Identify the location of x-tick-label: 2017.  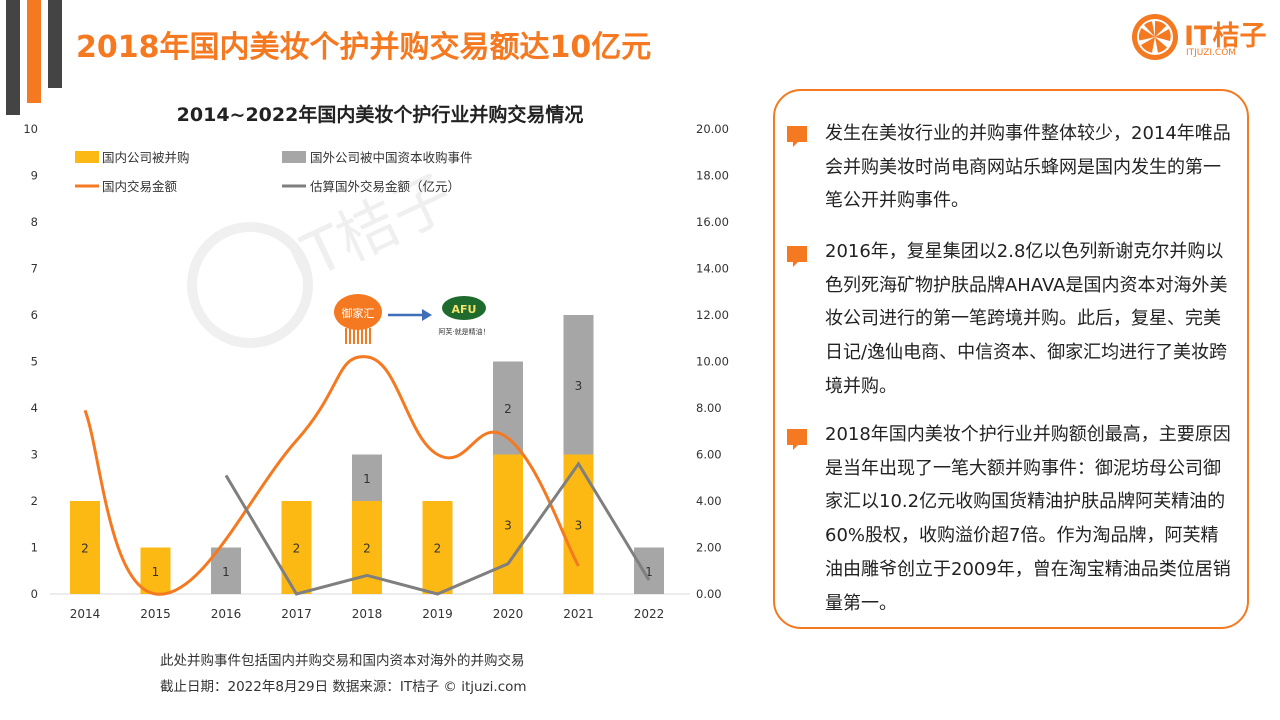
(296, 614).